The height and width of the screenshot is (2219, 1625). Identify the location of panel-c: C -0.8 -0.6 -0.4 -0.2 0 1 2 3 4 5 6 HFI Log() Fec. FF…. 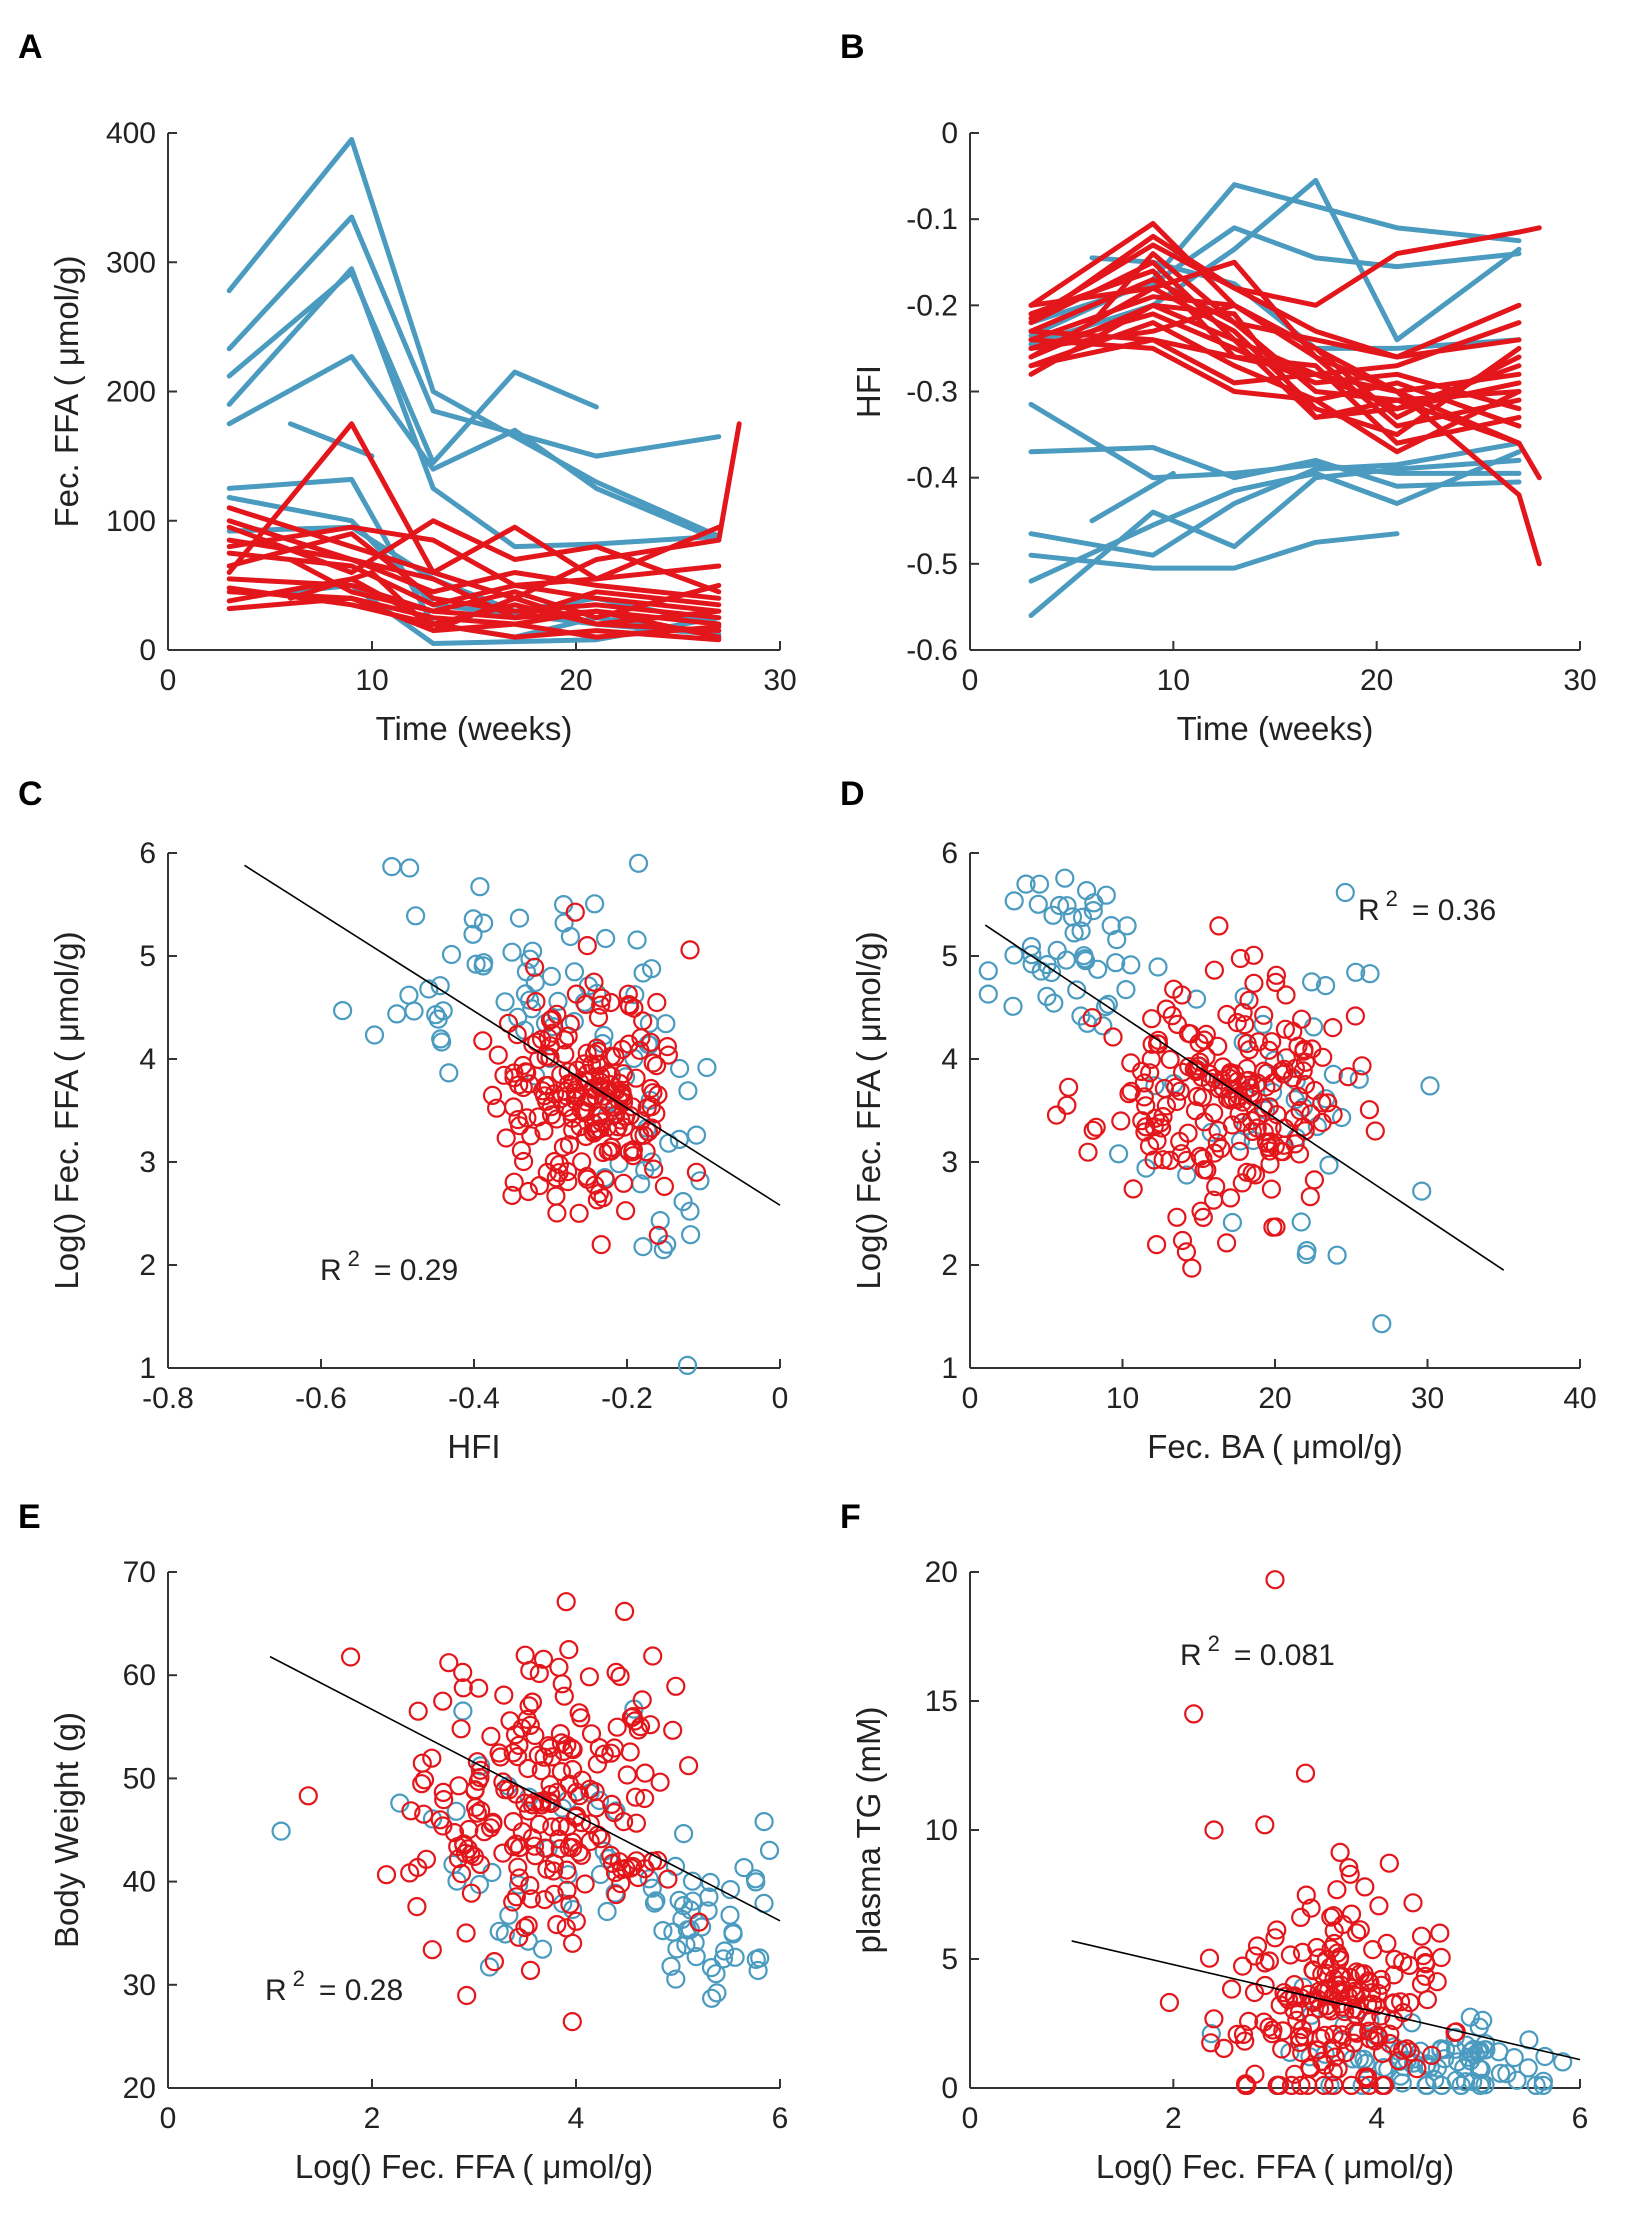
(403, 1120).